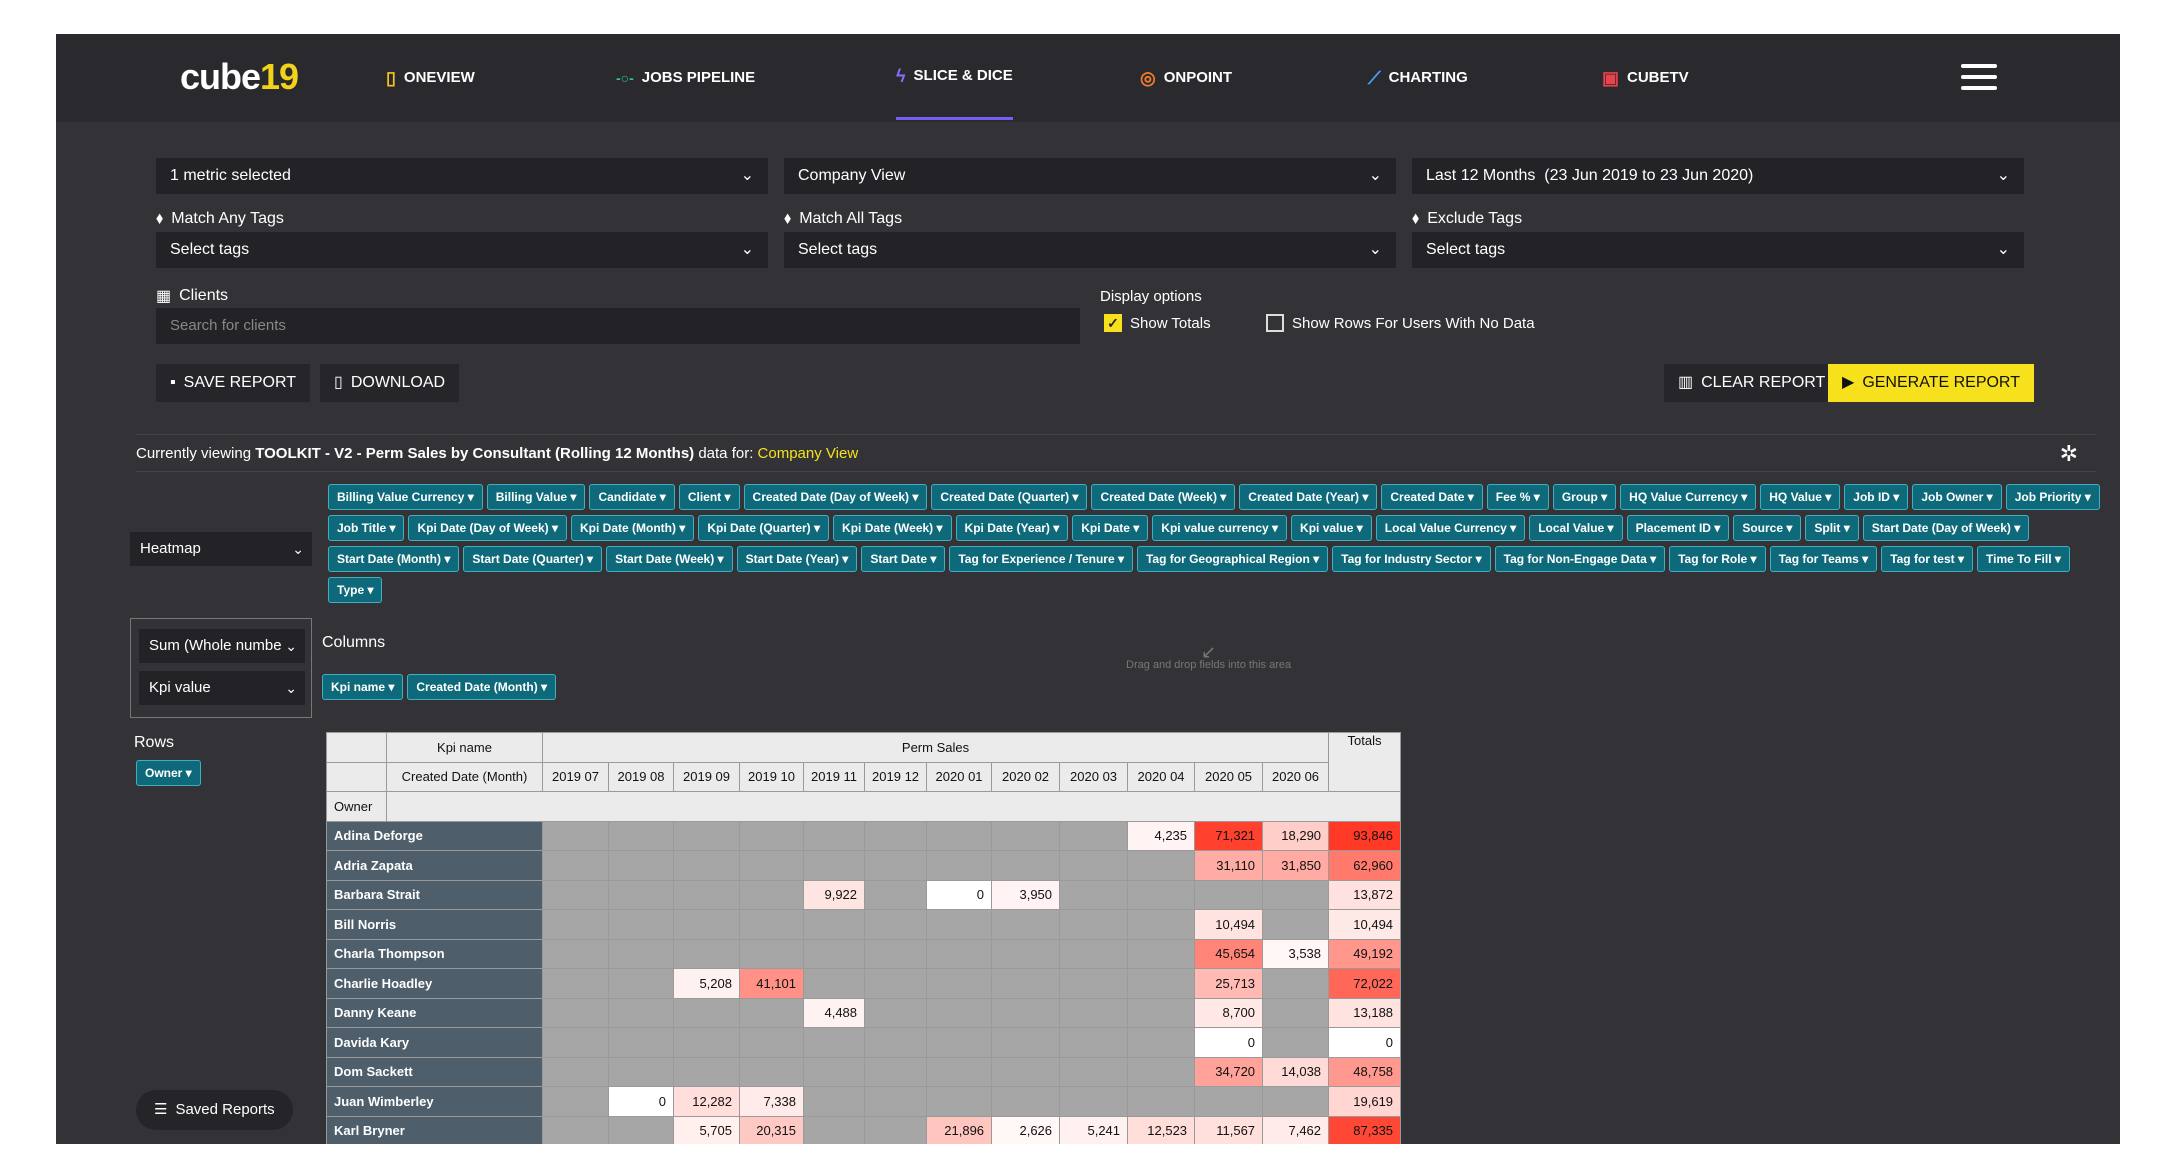 Image resolution: width=2175 pixels, height=1160 pixels. I want to click on show-totals-checkbox: ✓ Show Totals, so click(1157, 323).